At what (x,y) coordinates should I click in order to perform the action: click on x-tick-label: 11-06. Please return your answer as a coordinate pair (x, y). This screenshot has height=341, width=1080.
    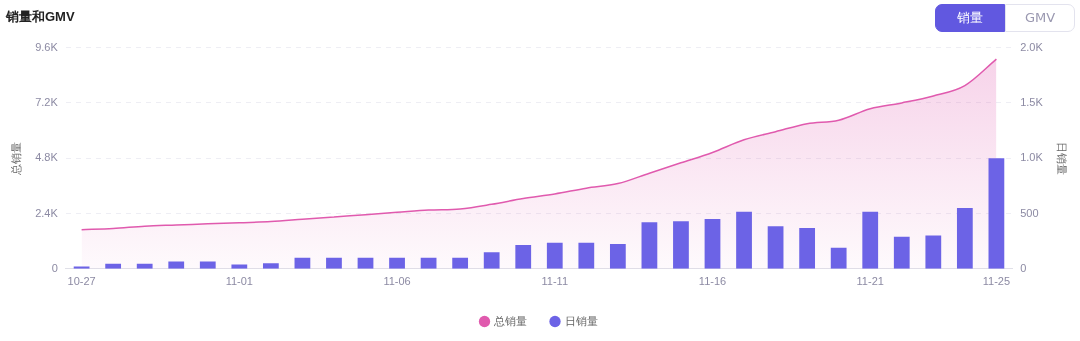
    Looking at the image, I should click on (397, 281).